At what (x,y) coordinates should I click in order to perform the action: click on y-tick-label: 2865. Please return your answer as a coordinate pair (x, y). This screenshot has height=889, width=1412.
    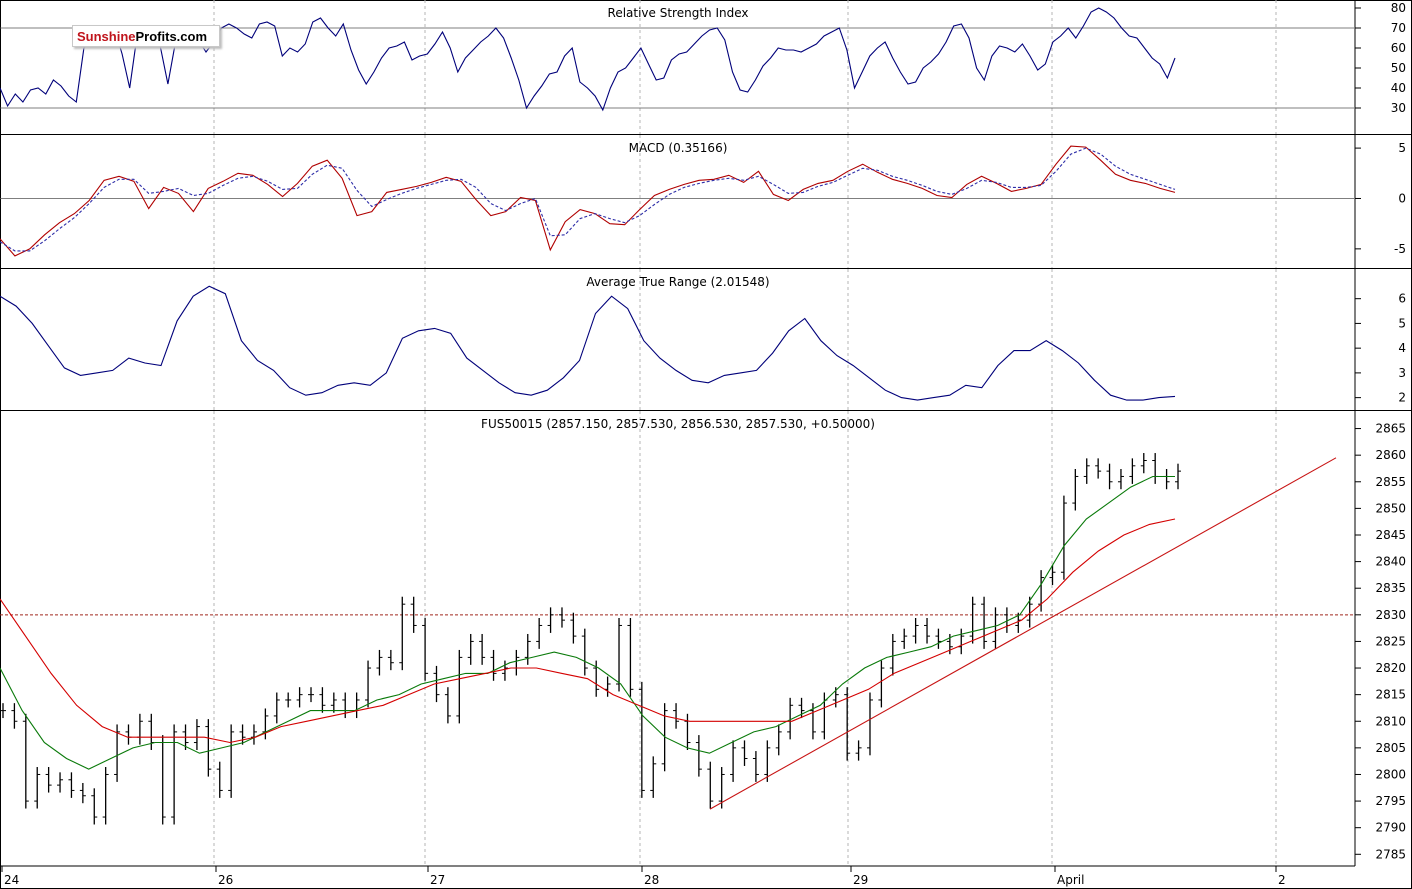
    Looking at the image, I should click on (1390, 429).